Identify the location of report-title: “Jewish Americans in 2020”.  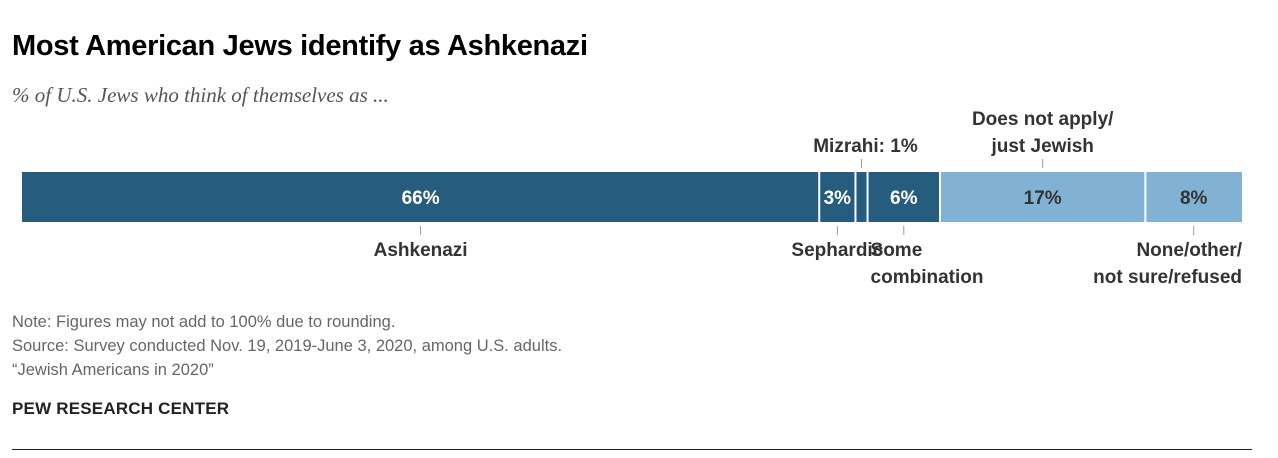
(113, 370).